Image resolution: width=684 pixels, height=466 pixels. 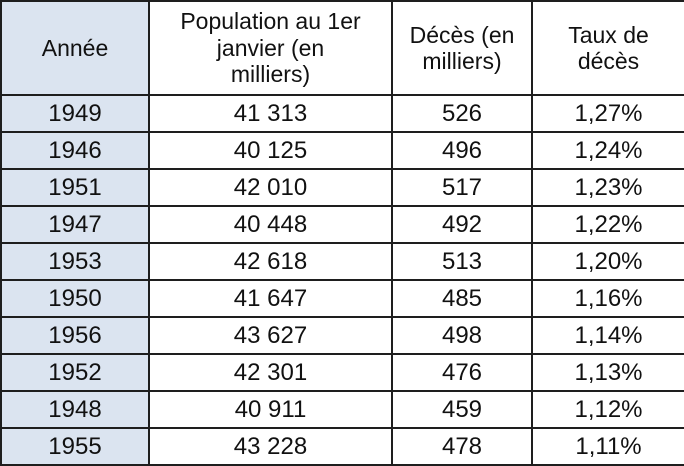 I want to click on table-row: 1951 42 010 517 1,23%, so click(x=342, y=187).